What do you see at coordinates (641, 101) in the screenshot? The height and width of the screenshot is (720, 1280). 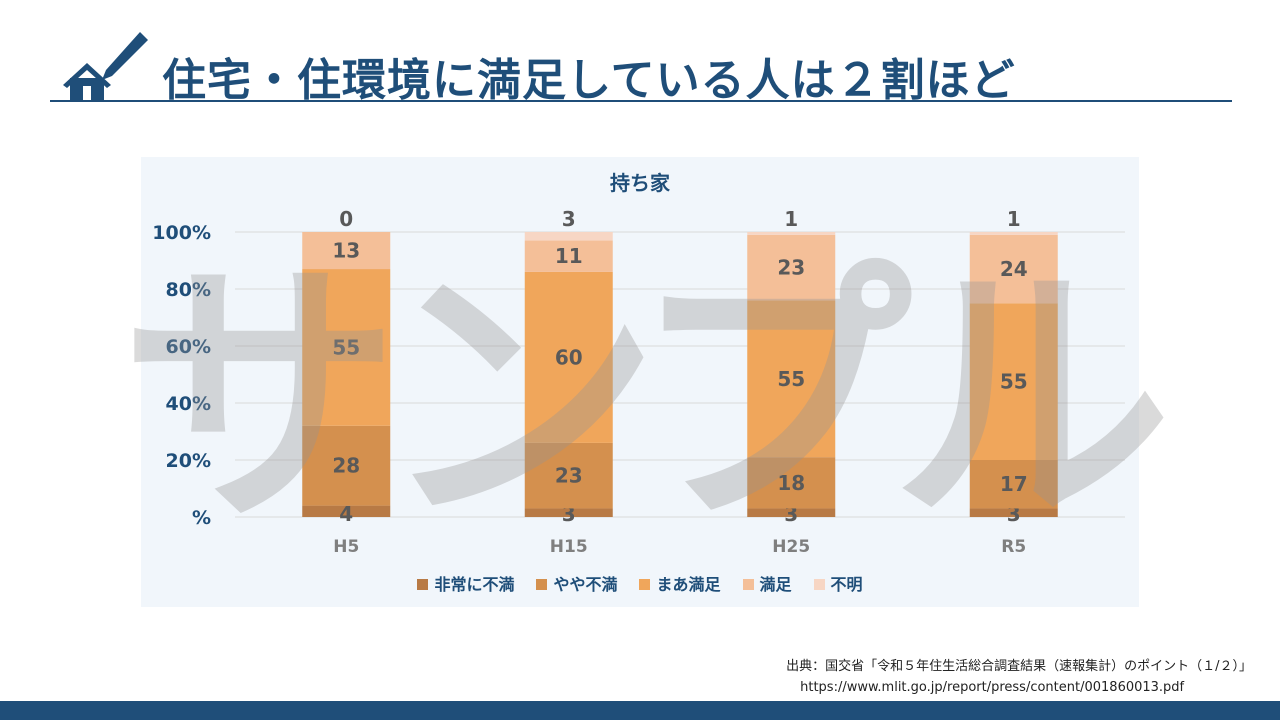 I see `title-divider` at bounding box center [641, 101].